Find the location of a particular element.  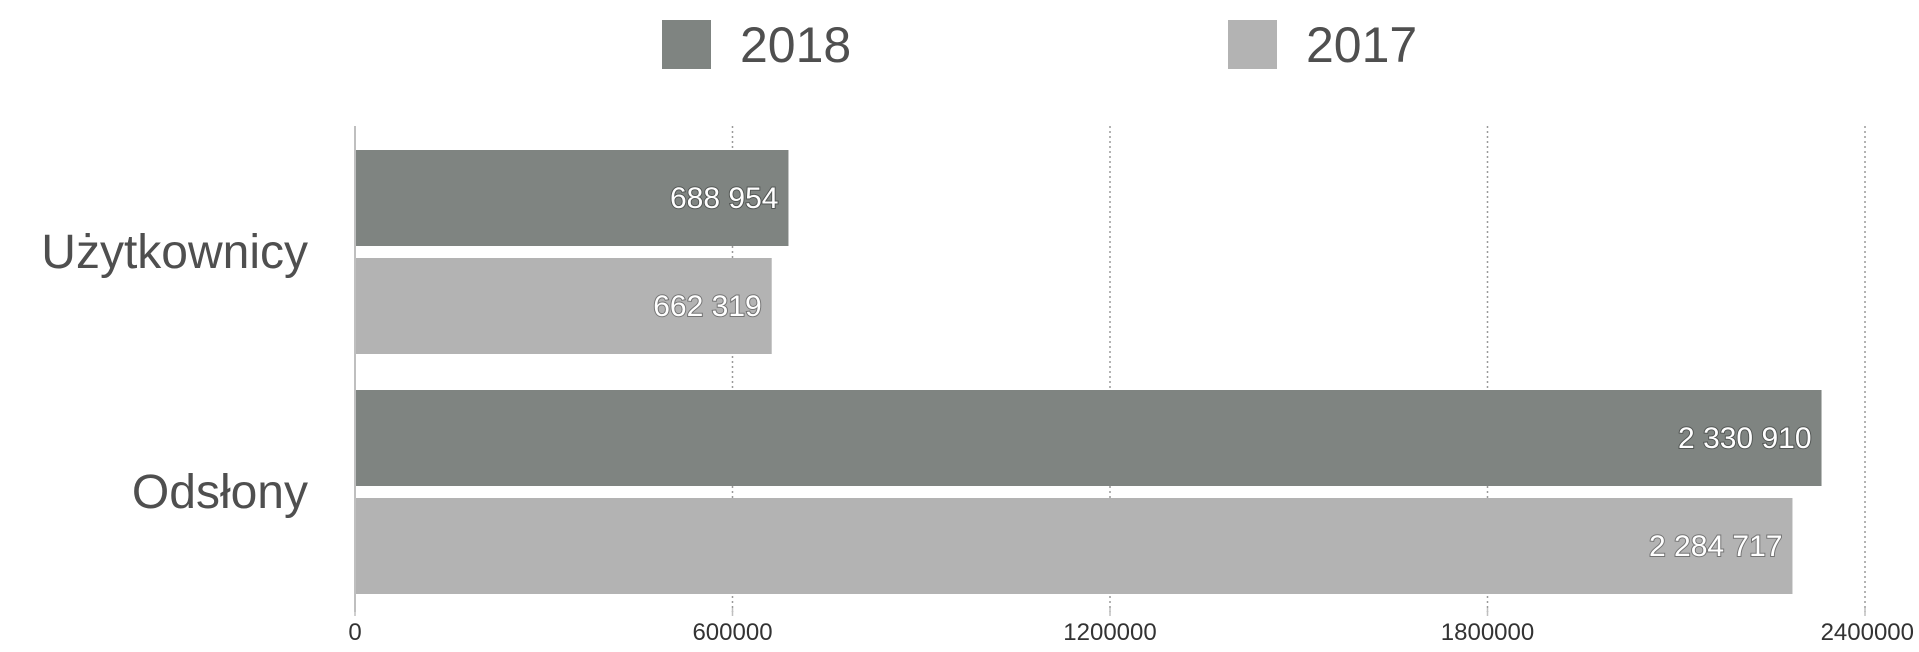

legend-label-2018: 2018 is located at coordinates (795, 45).